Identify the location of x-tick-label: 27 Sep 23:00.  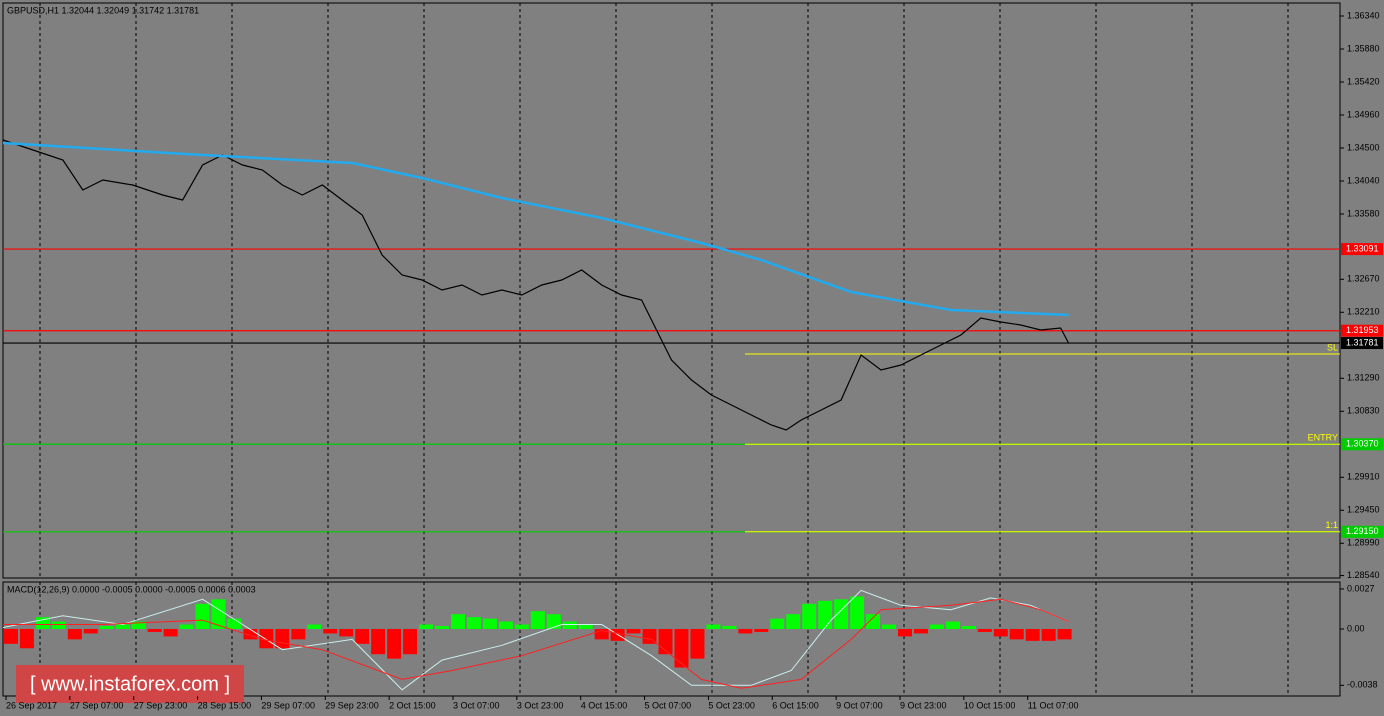
(161, 705).